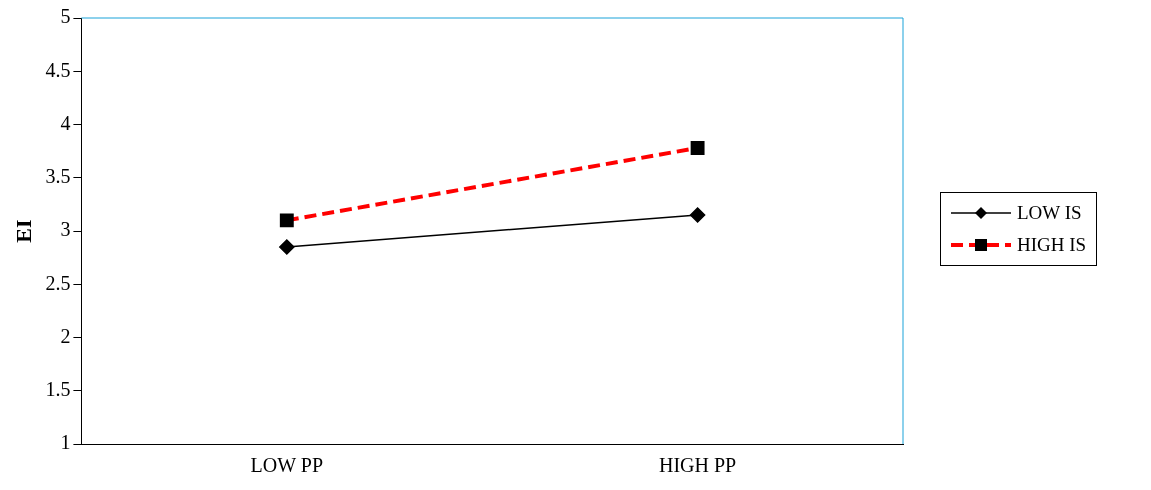 The width and height of the screenshot is (1151, 490). What do you see at coordinates (65, 122) in the screenshot?
I see `y-tick-label: 4` at bounding box center [65, 122].